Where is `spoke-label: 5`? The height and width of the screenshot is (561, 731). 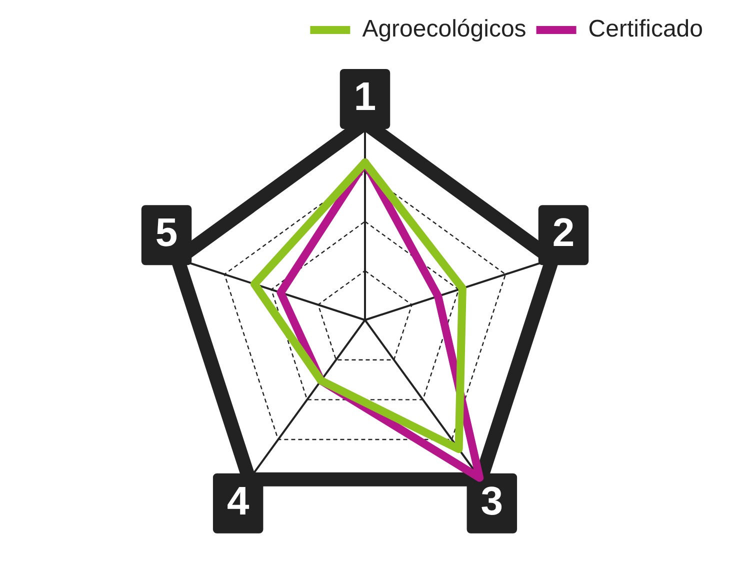
spoke-label: 5 is located at coordinates (166, 233).